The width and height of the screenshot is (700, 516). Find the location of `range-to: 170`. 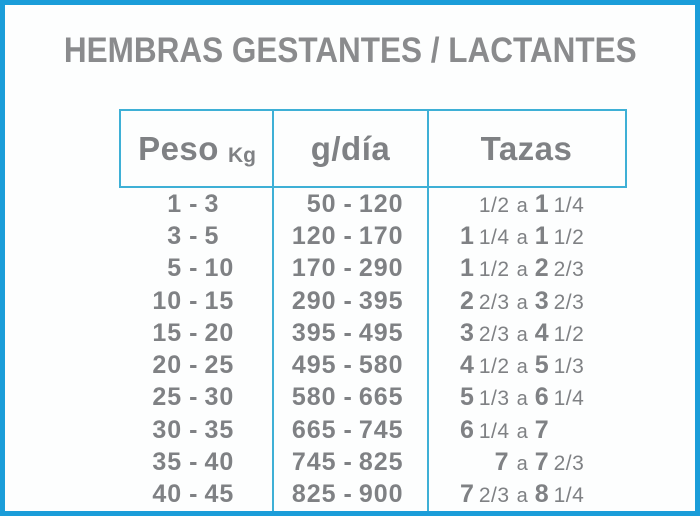

range-to: 170 is located at coordinates (393, 236).